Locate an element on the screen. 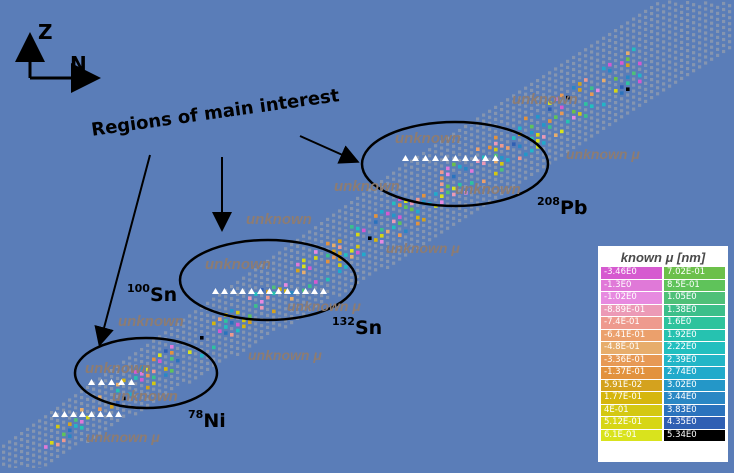  unknown-label: unknown is located at coordinates (428, 138).